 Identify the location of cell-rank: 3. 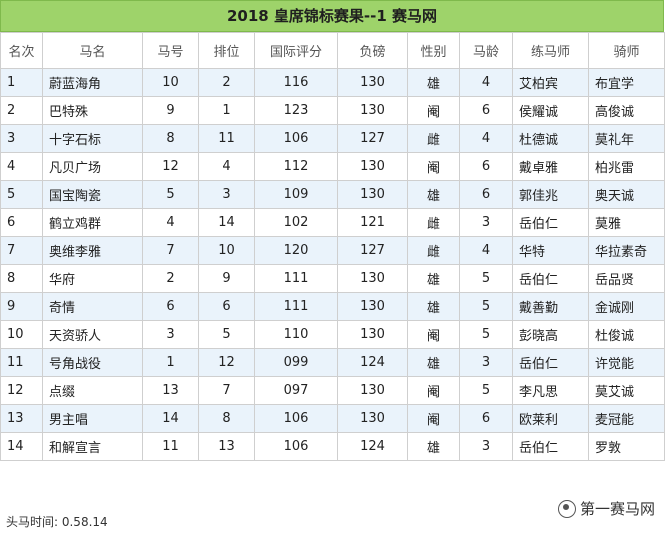
(21, 138).